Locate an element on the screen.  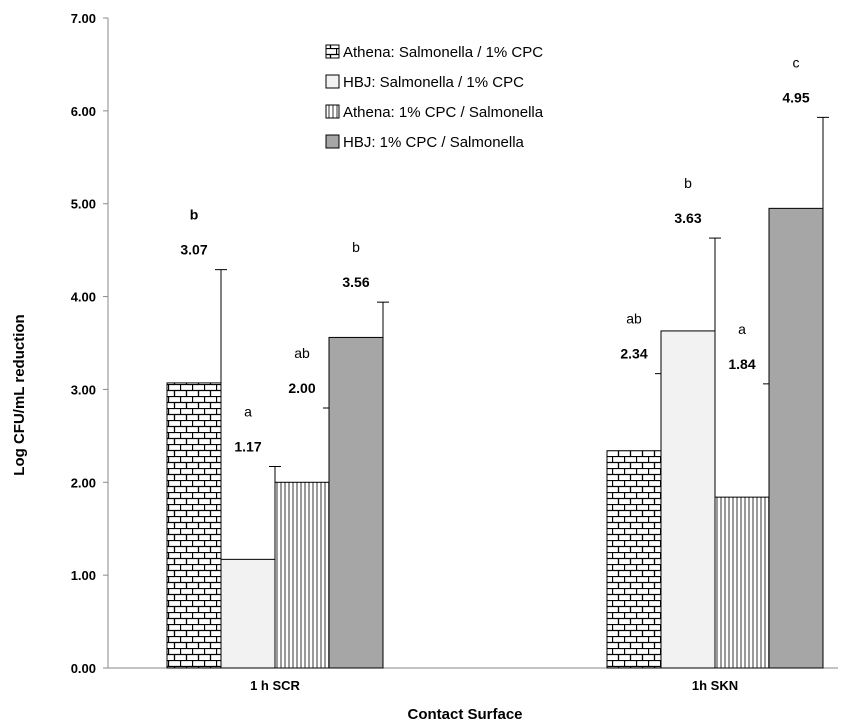
legend-label: HBJ: 1% CPC / Salmonella is located at coordinates (434, 142).